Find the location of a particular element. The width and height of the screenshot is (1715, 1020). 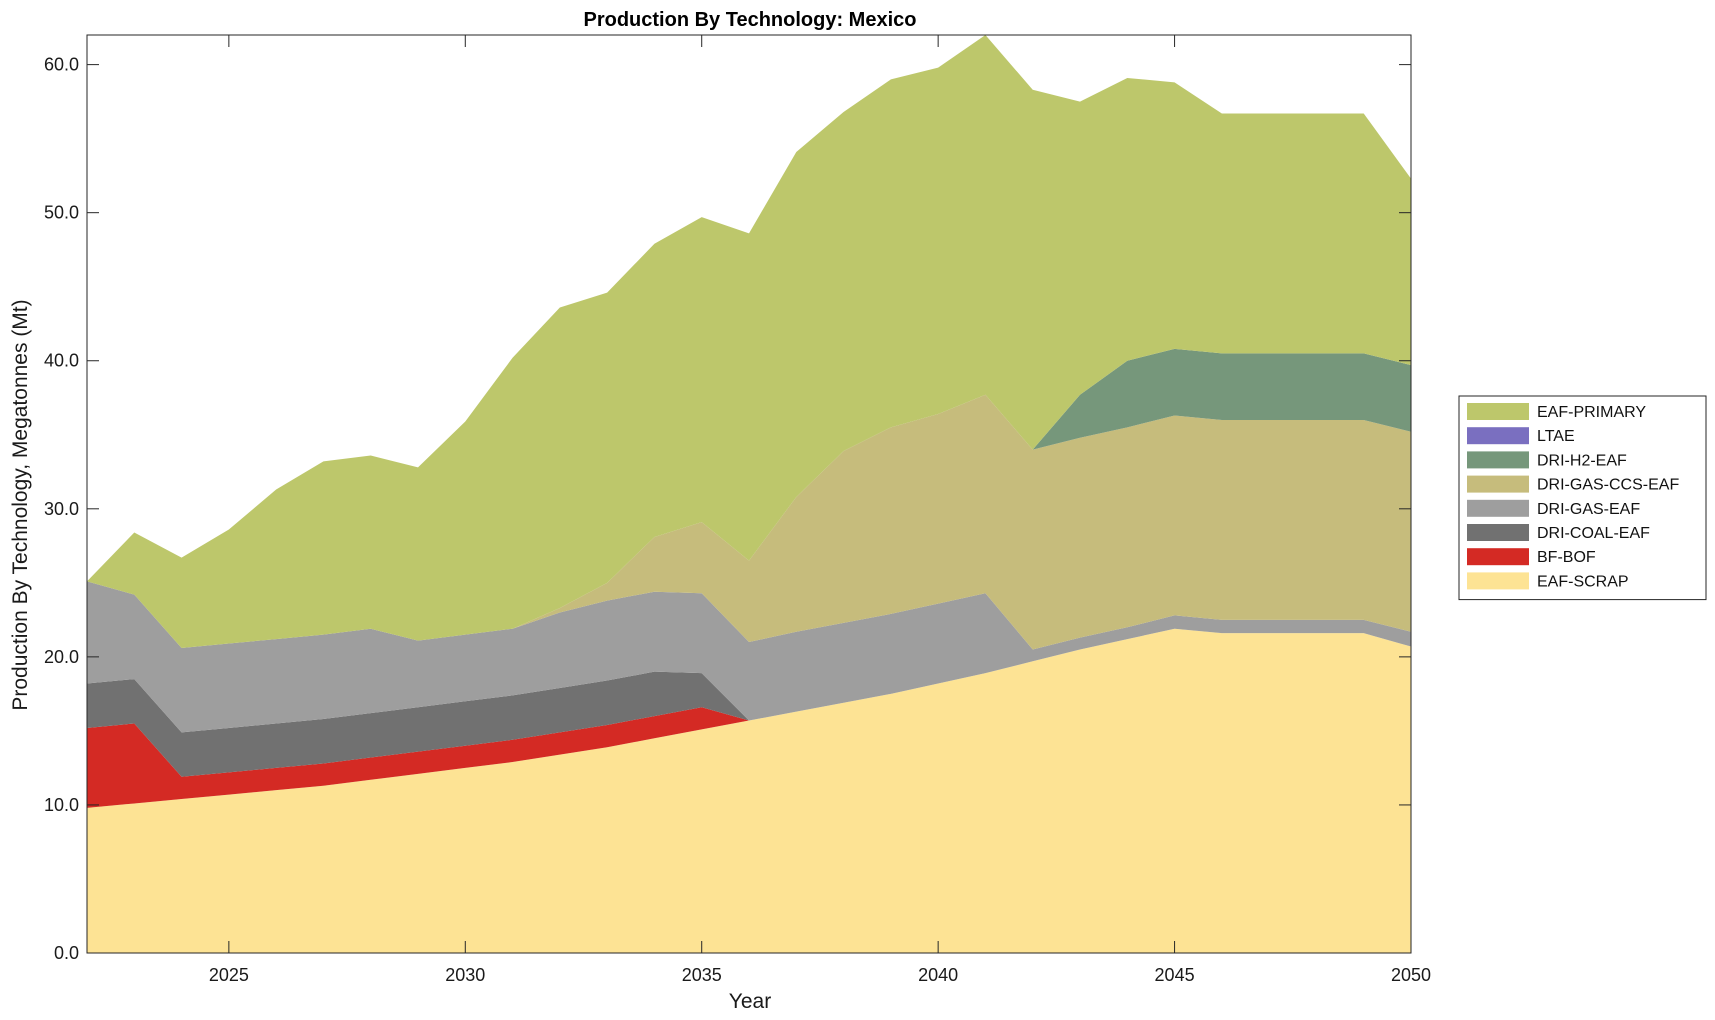

x-tick-label: 2040 is located at coordinates (938, 975).